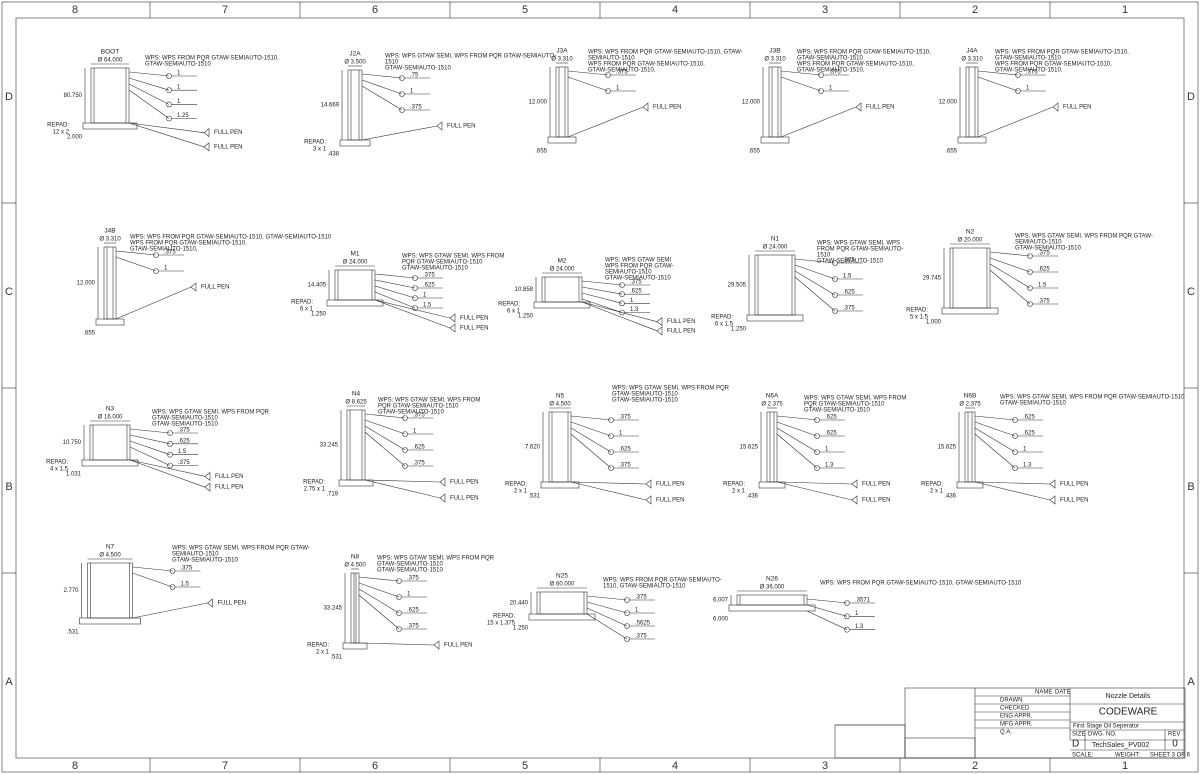  I want to click on detail-name: BOOT, so click(110, 52).